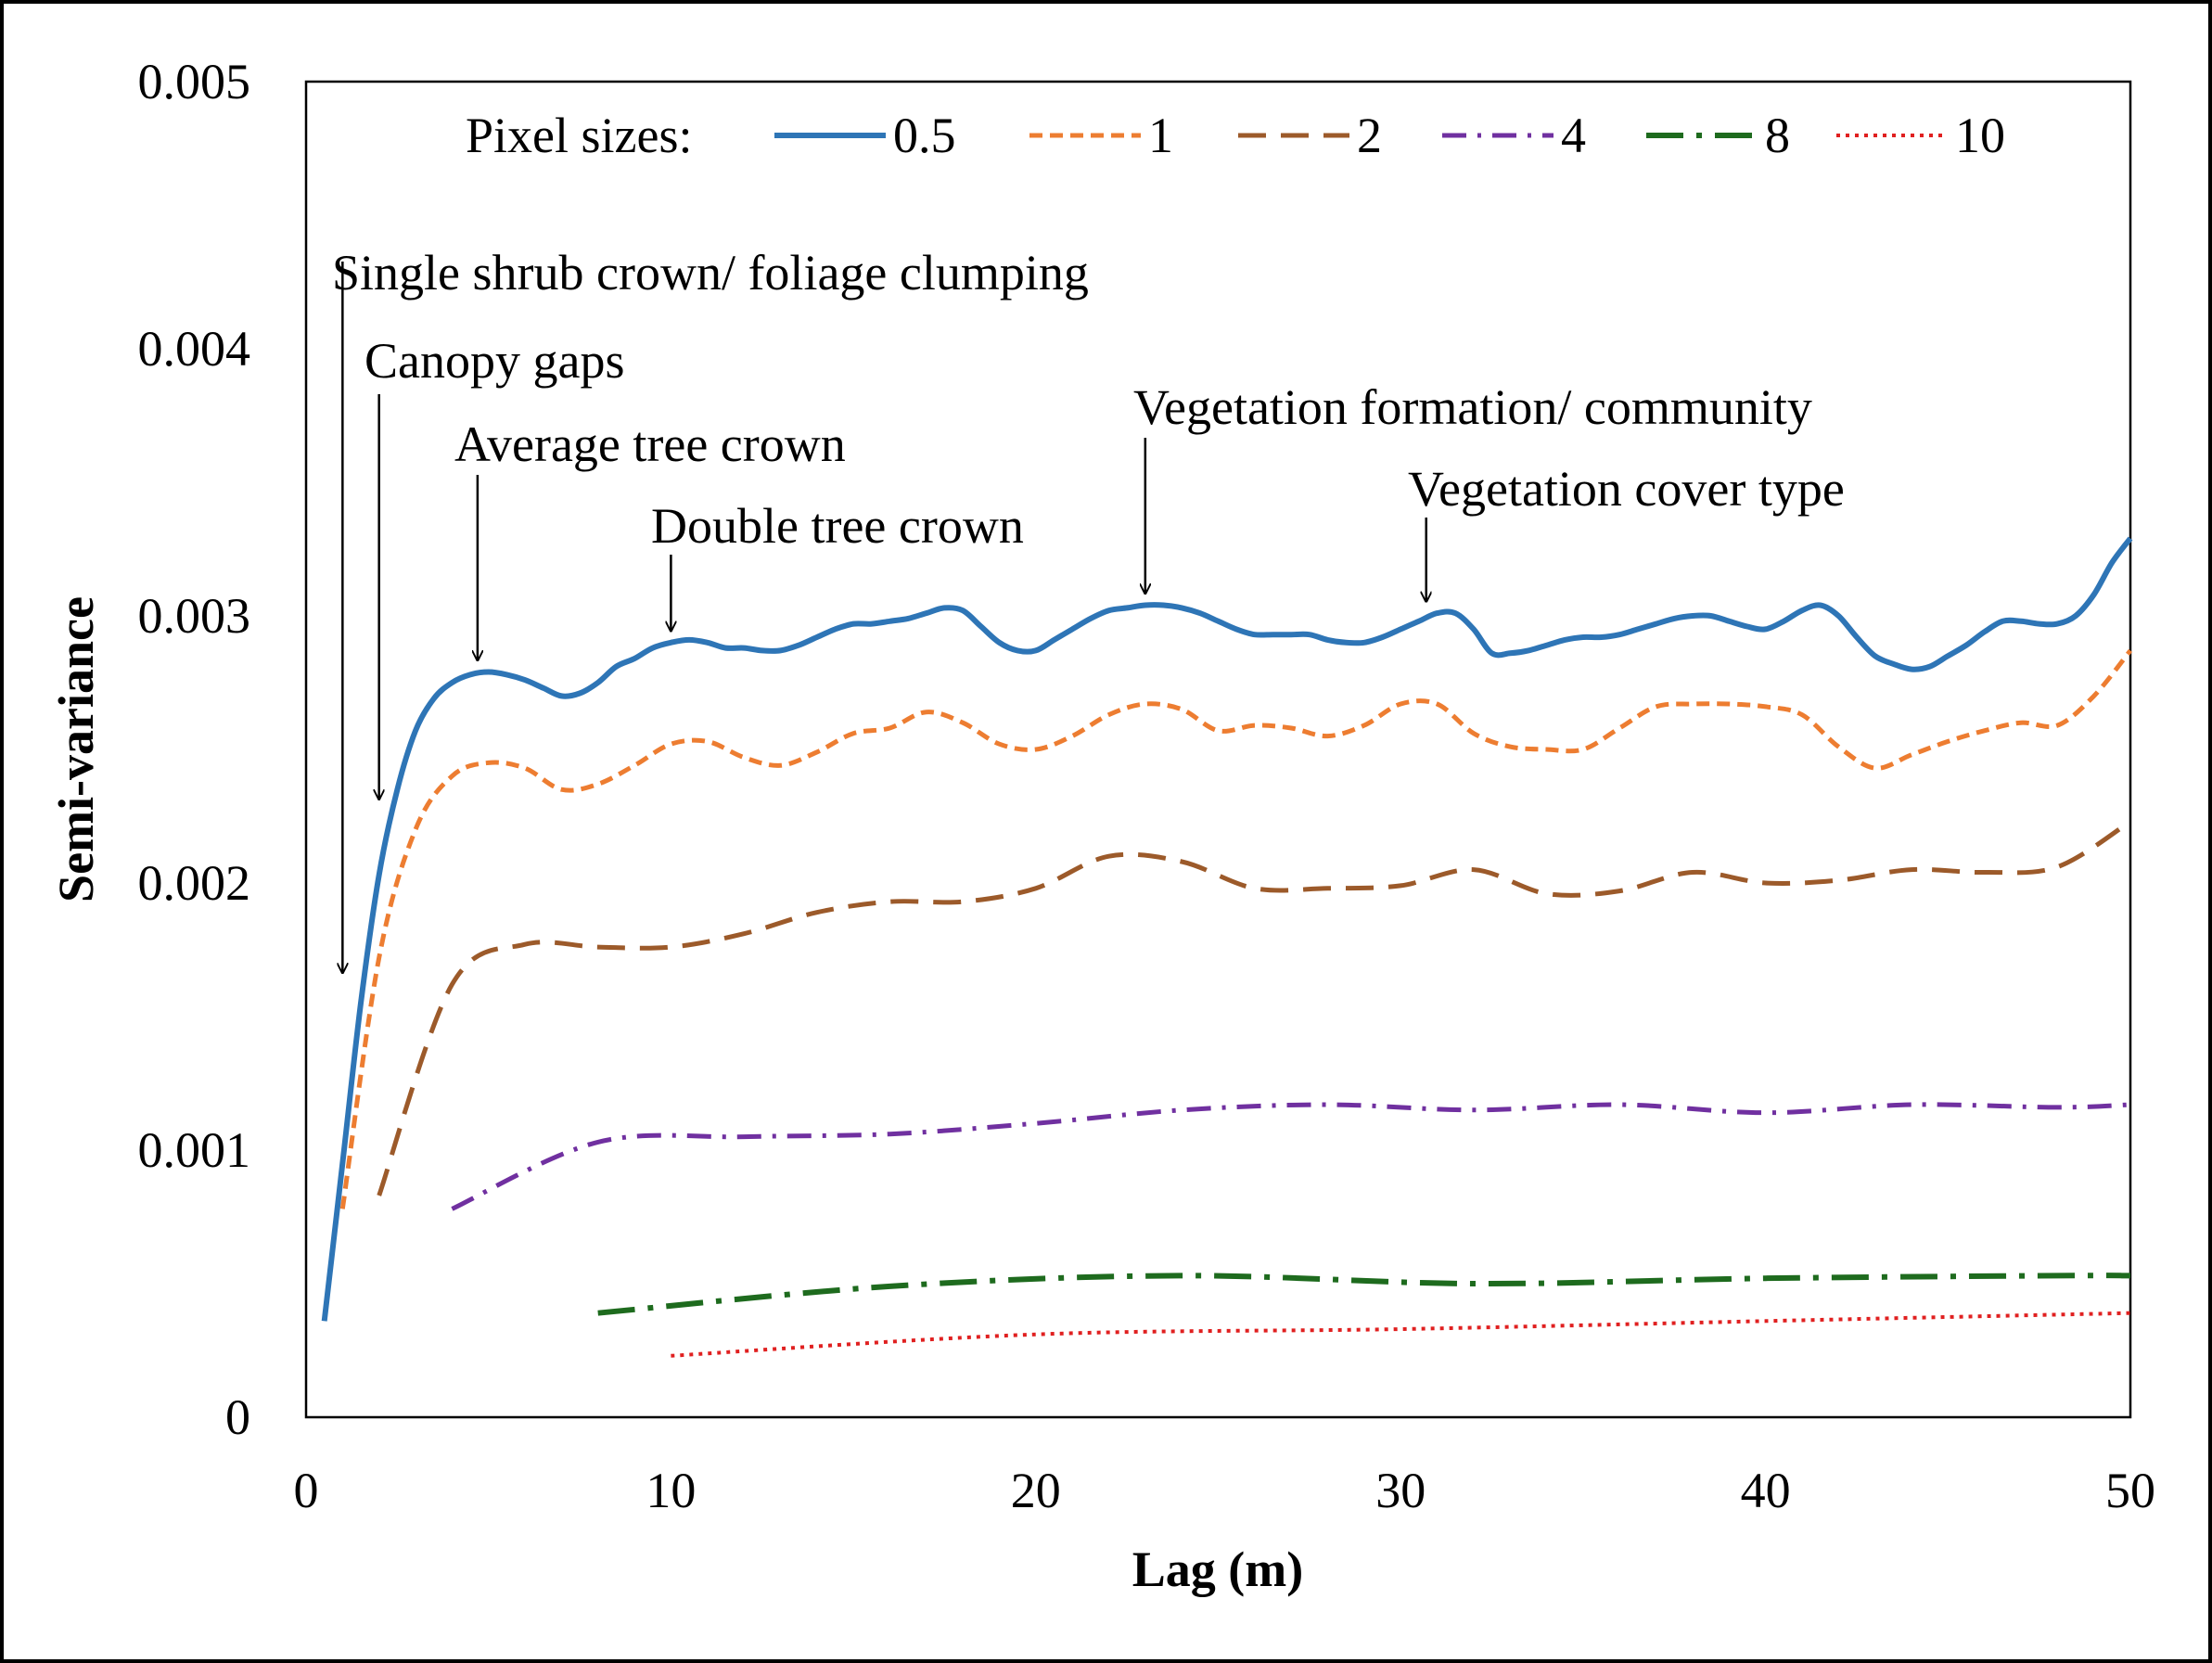  Describe the element at coordinates (76, 749) in the screenshot. I see `y-axis-title: Semi-variance` at that location.